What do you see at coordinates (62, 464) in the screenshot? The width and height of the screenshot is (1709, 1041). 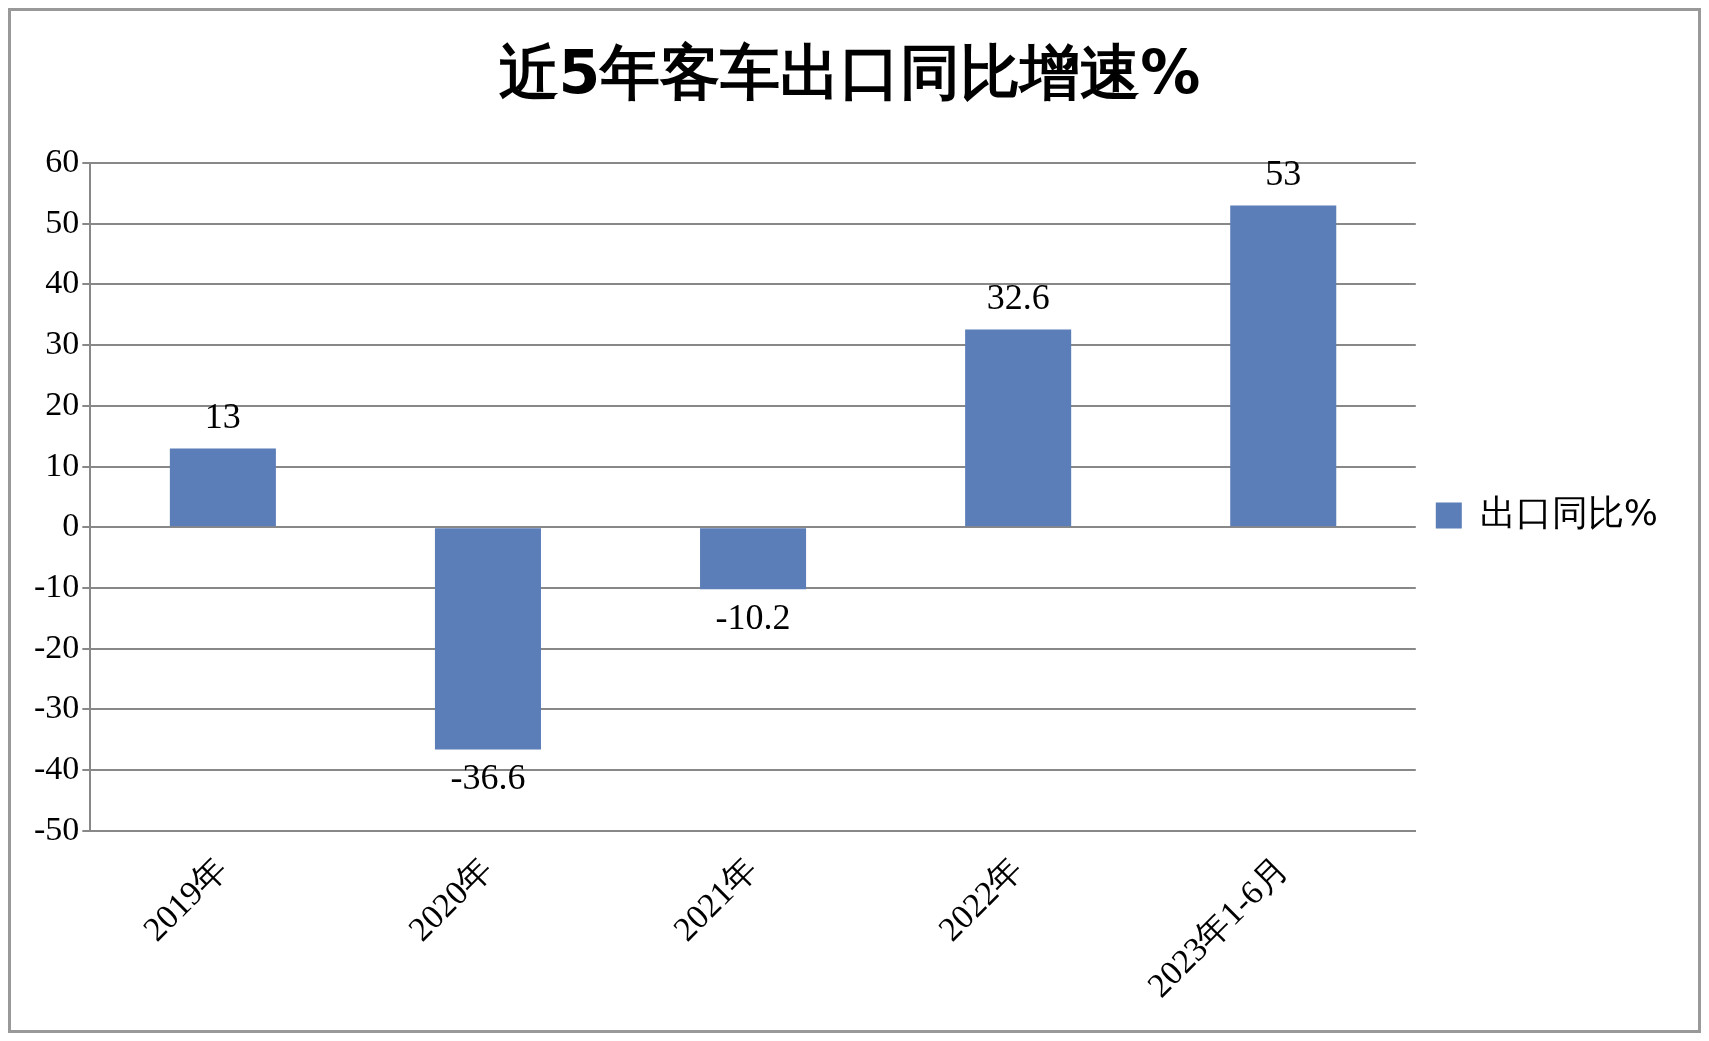 I see `y-tick-label: 10` at bounding box center [62, 464].